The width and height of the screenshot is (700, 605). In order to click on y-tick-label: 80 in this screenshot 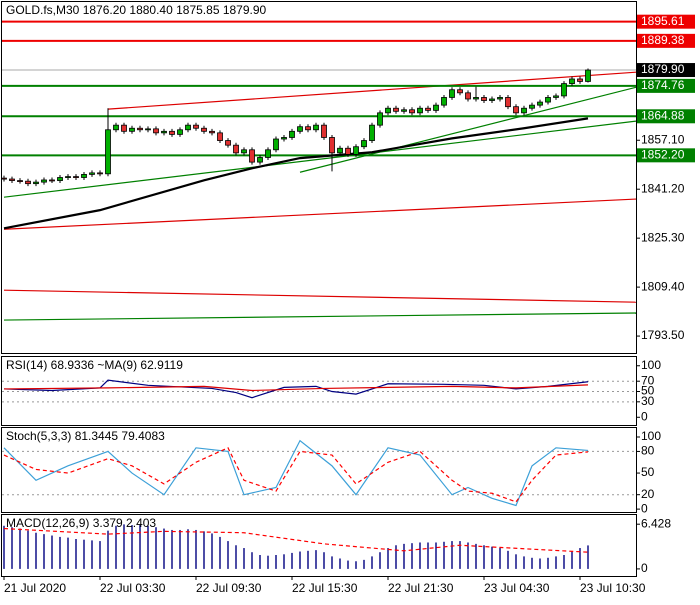, I will do `click(648, 451)`.